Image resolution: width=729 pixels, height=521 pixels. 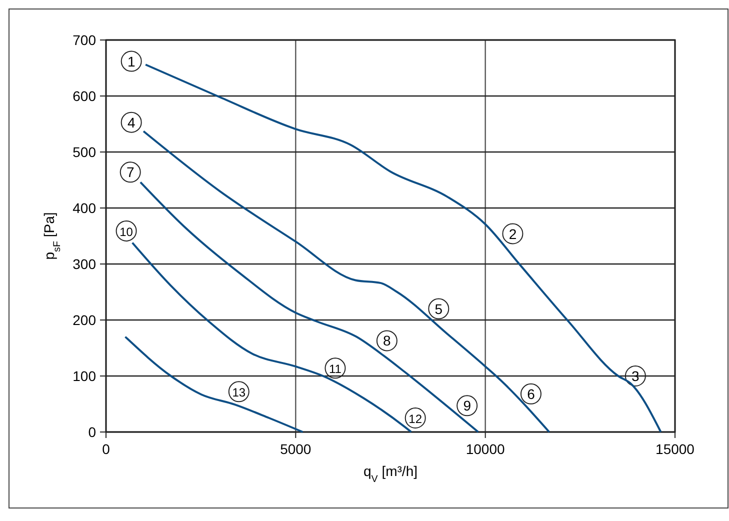 I want to click on annotation: 11, so click(x=335, y=369).